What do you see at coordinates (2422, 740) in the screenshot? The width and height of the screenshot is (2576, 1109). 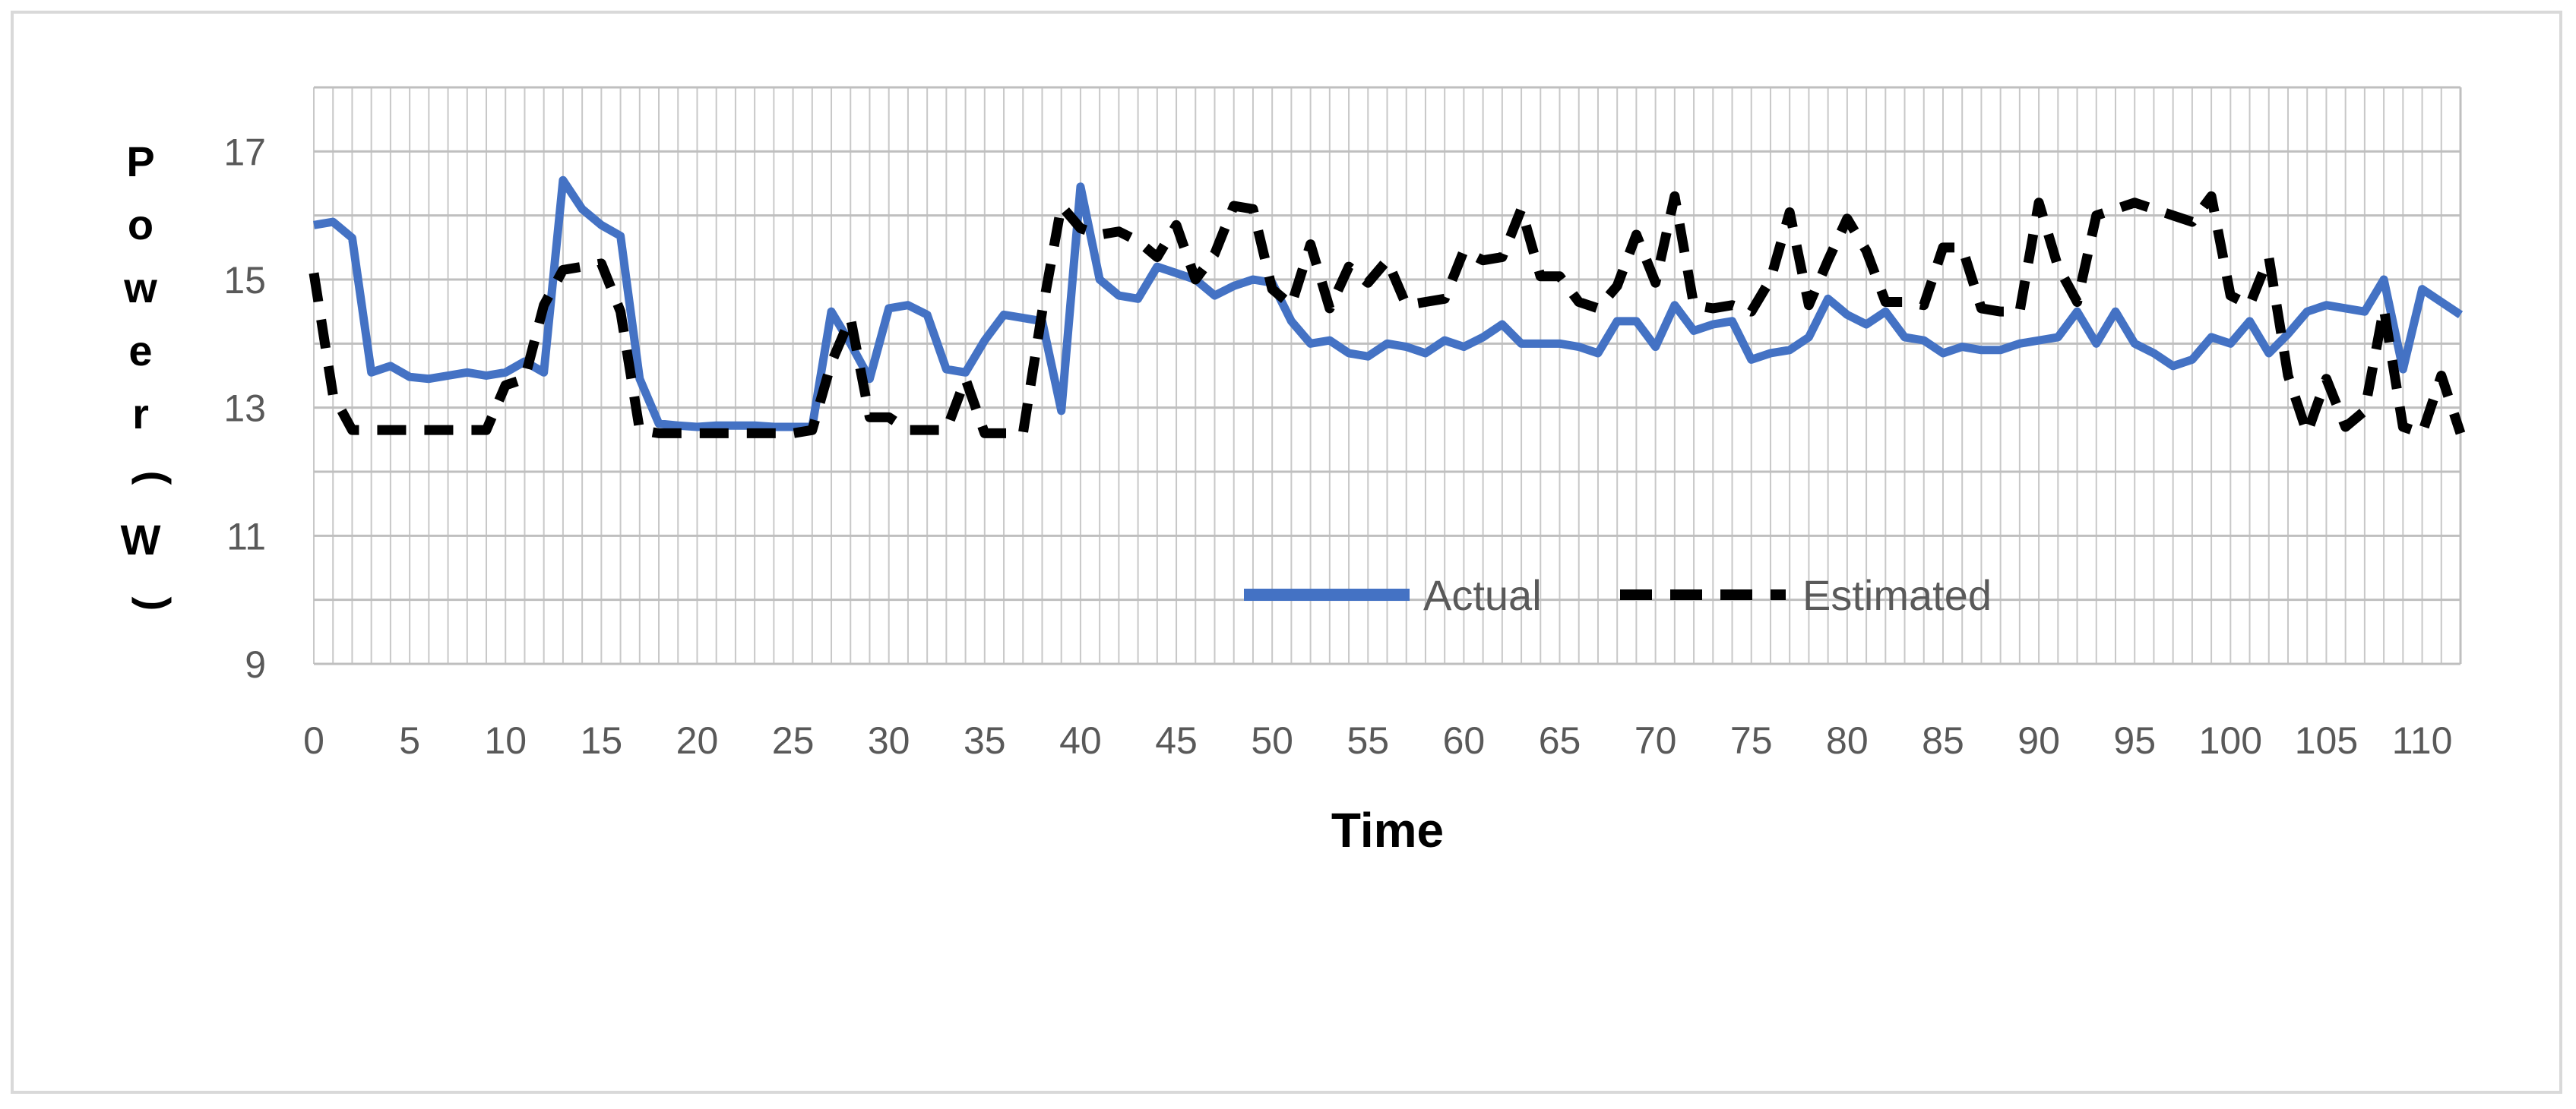 I see `x-tick-label: 110` at bounding box center [2422, 740].